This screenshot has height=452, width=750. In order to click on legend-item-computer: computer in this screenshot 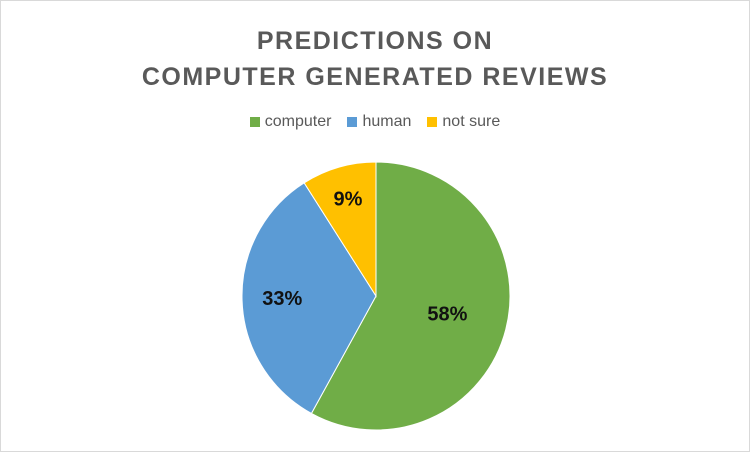, I will do `click(290, 122)`.